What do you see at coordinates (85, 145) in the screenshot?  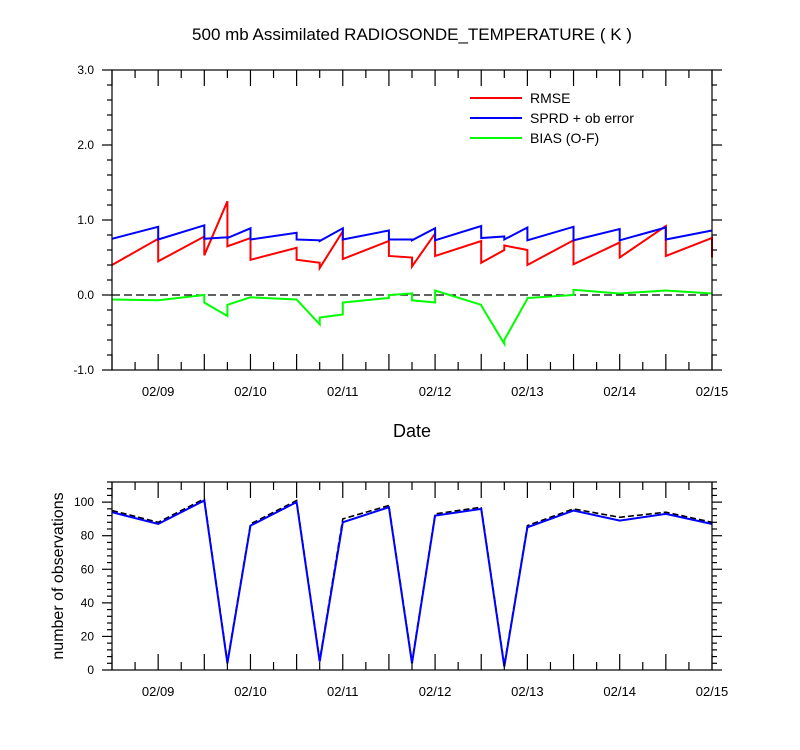 I see `top-y-tick-label: 2.0` at bounding box center [85, 145].